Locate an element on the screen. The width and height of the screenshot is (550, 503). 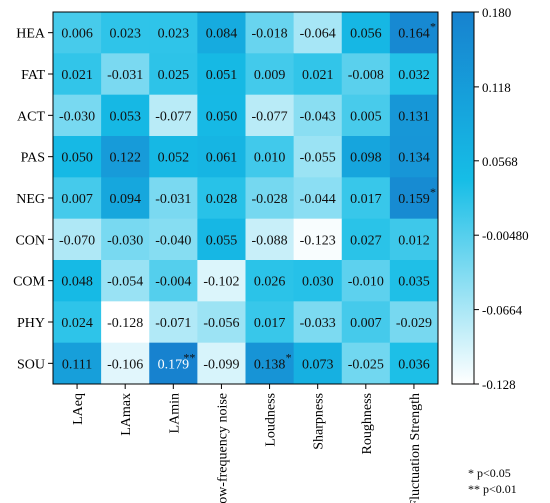
cell-value-label: -0.088 is located at coordinates (269, 240).